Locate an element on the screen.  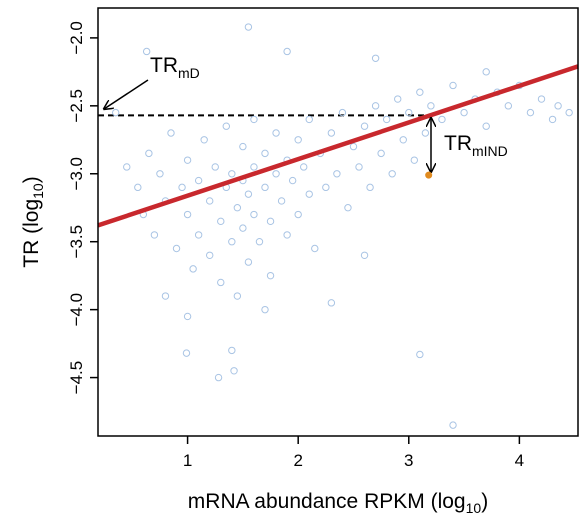
y-tick-label: −2.0 is located at coordinates (76, 38).